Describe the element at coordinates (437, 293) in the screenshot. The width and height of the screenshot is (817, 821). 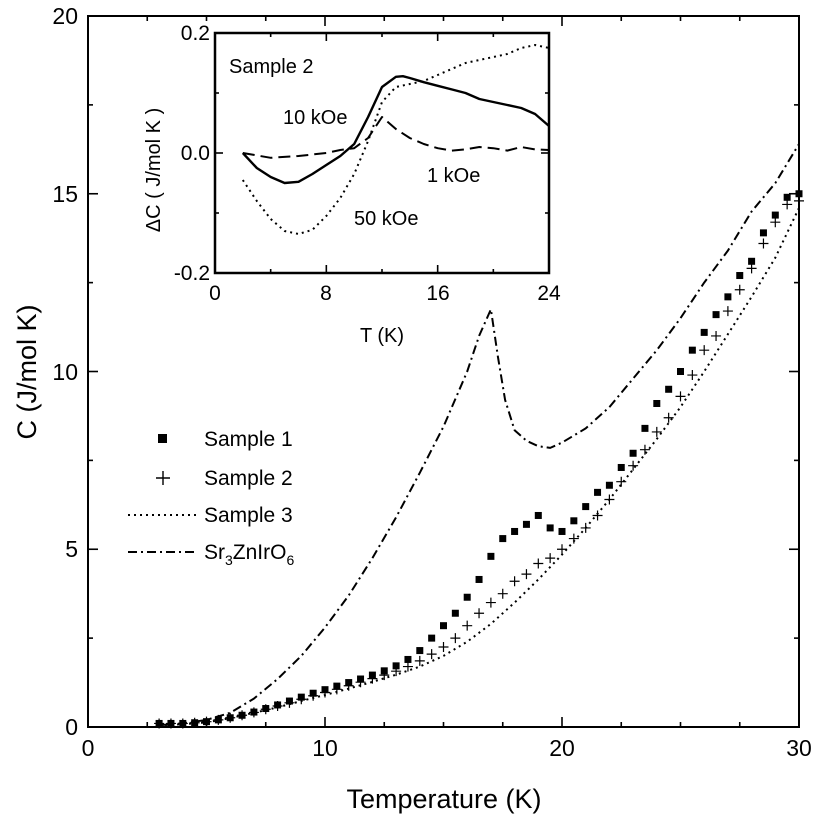
I see `inset-x-tick-label: 16` at that location.